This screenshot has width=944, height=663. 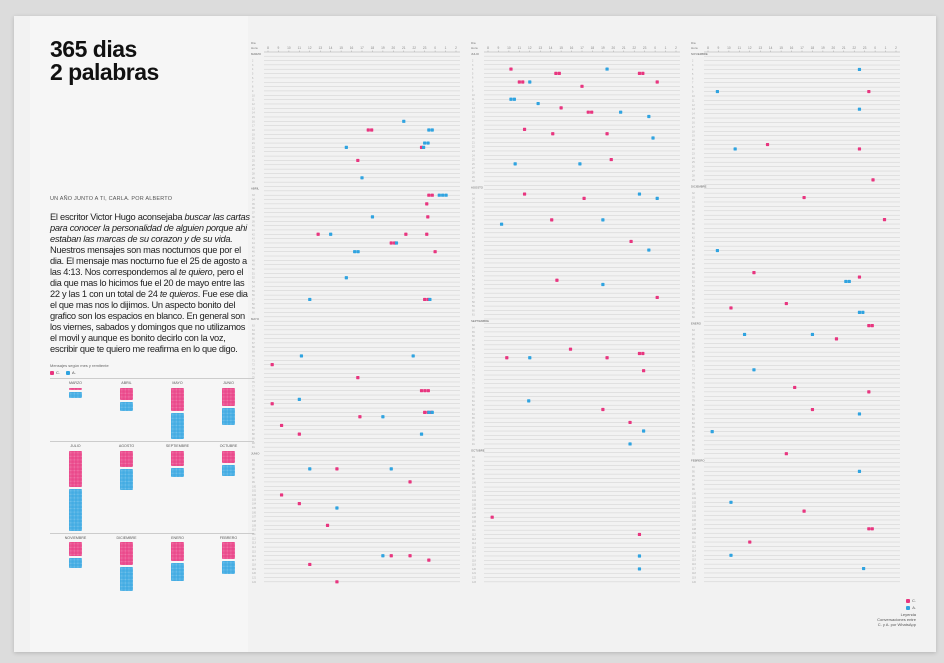 What do you see at coordinates (253, 482) in the screenshot?
I see `day-label: 99` at bounding box center [253, 482].